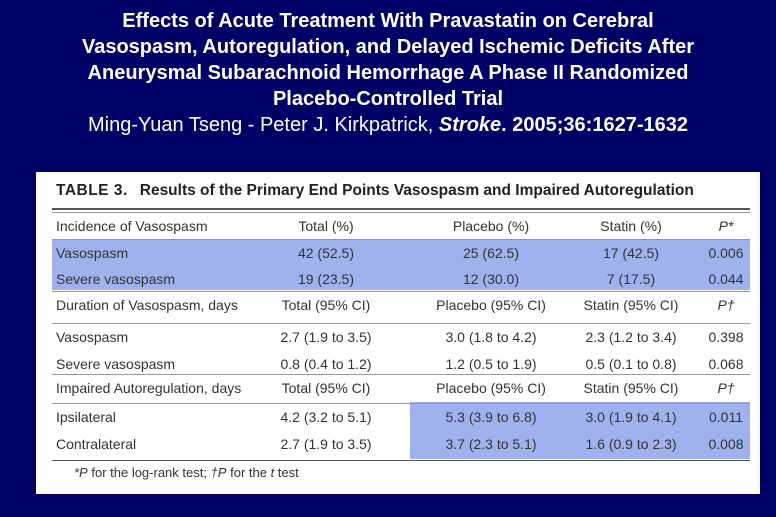 The image size is (776, 517). I want to click on slide-title-line-4: Placebo-Controlled Trial, so click(388, 99).